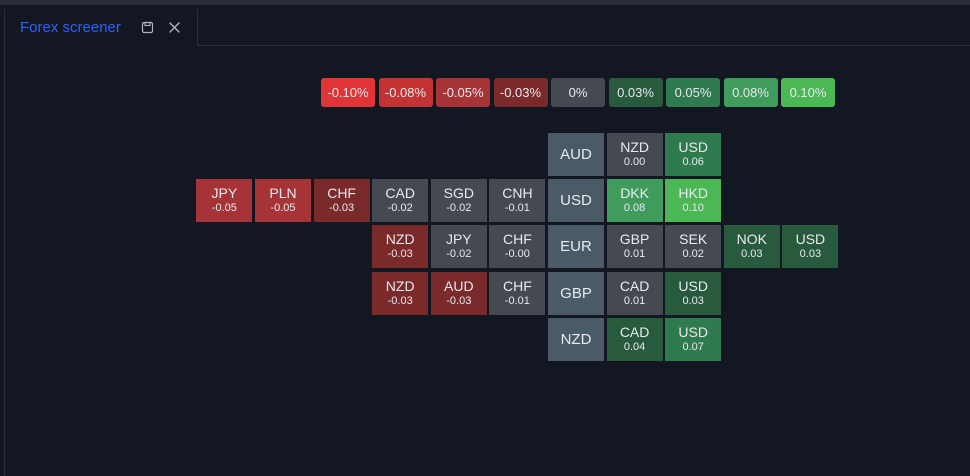 This screenshot has width=970, height=476. I want to click on pair-tile: CAD 0.04, so click(634, 339).